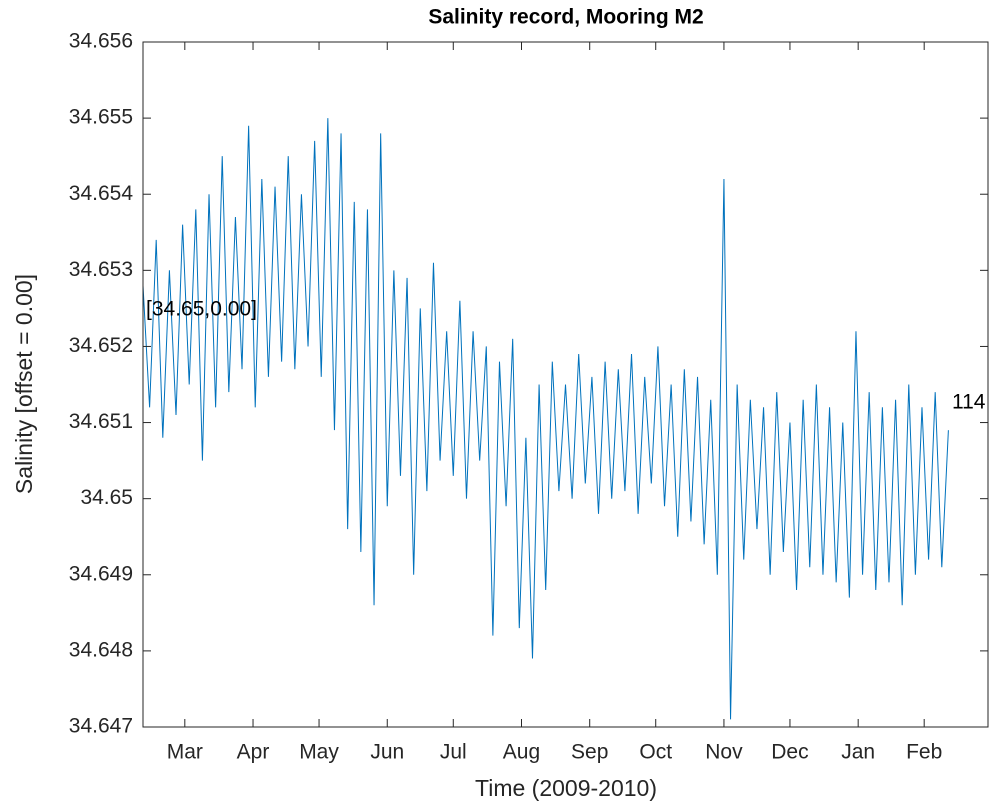 The image size is (1005, 807). What do you see at coordinates (789, 752) in the screenshot?
I see `x-tick-label: Dec` at bounding box center [789, 752].